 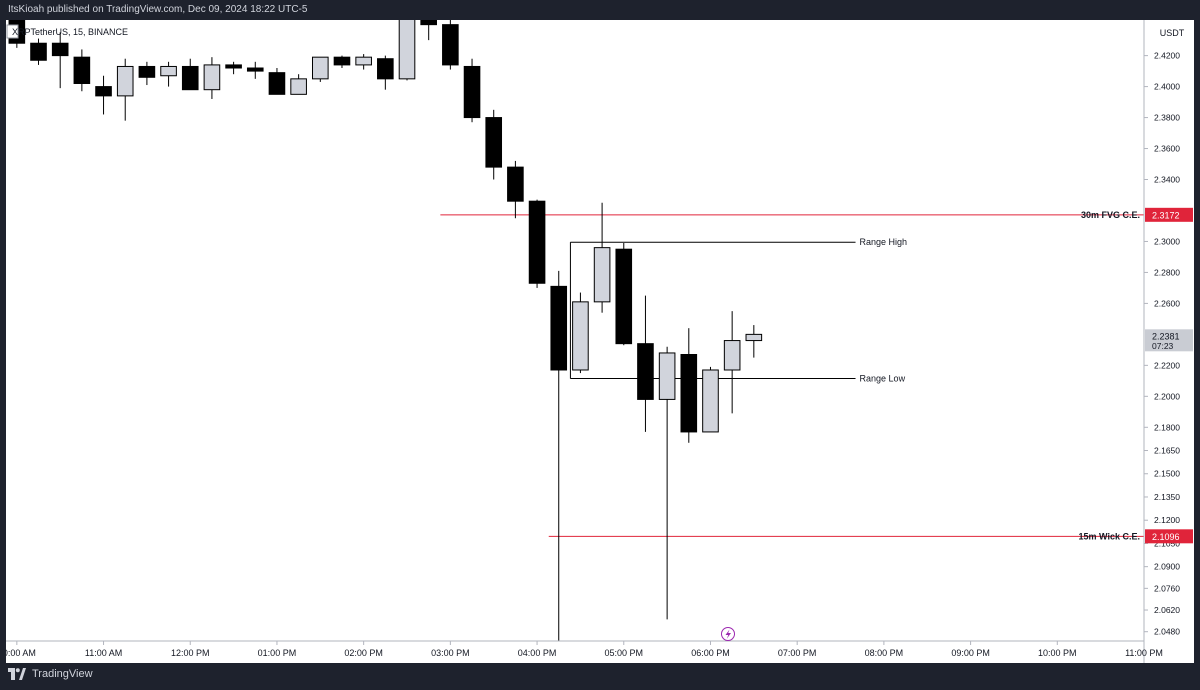 What do you see at coordinates (70, 32) in the screenshot?
I see `symbol-info: XRPTetherUS, 15, BINANCE` at bounding box center [70, 32].